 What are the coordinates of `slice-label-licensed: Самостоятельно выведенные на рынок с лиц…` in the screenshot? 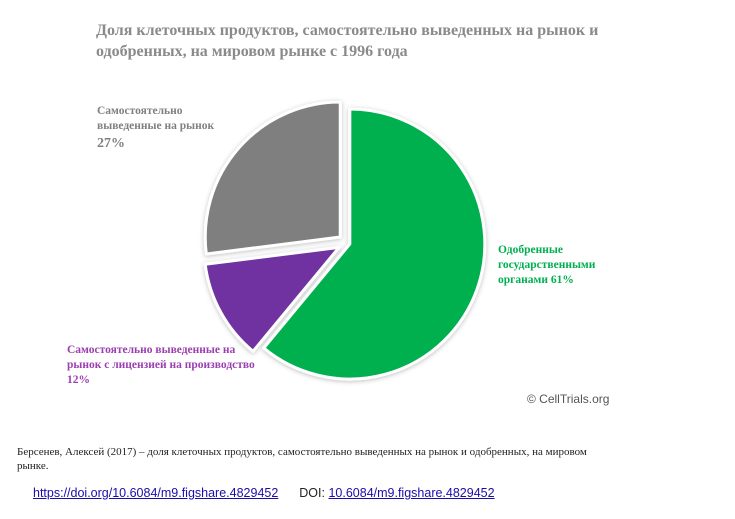 It's located at (161, 365).